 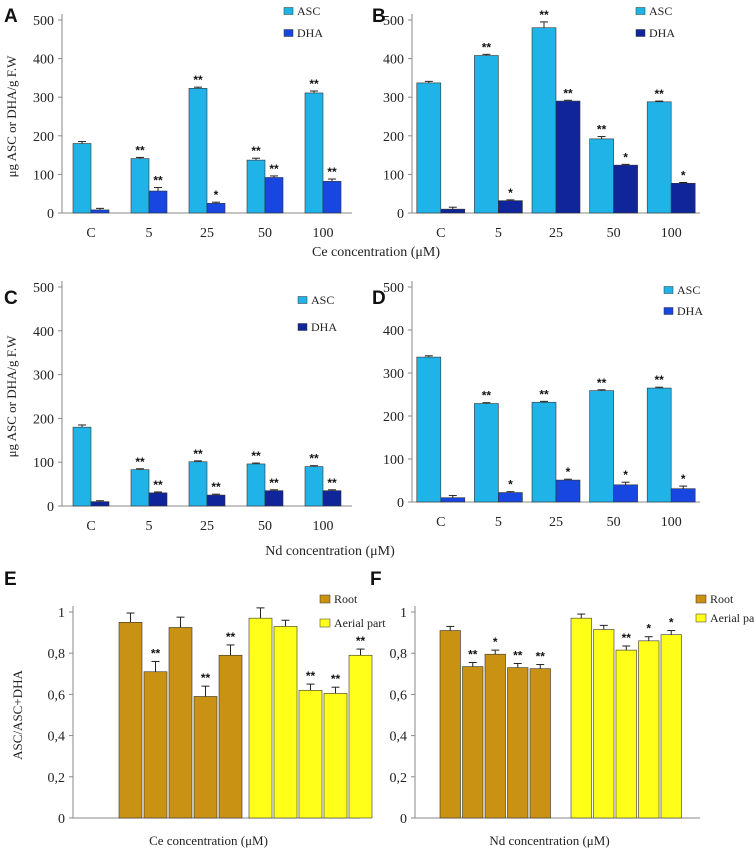 What do you see at coordinates (325, 623) in the screenshot?
I see `legend-swatch-aerial-part` at bounding box center [325, 623].